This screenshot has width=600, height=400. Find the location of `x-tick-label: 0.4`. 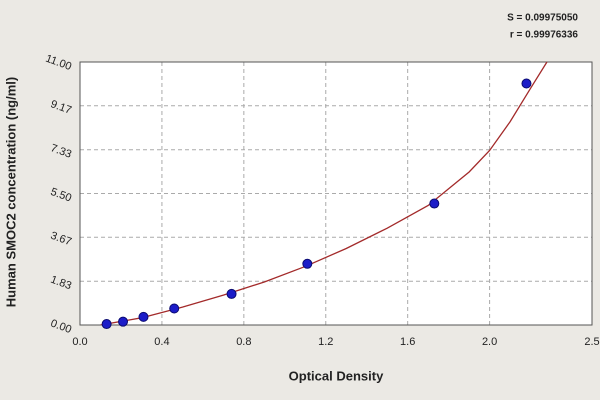

x-tick-label: 0.4 is located at coordinates (161, 342).